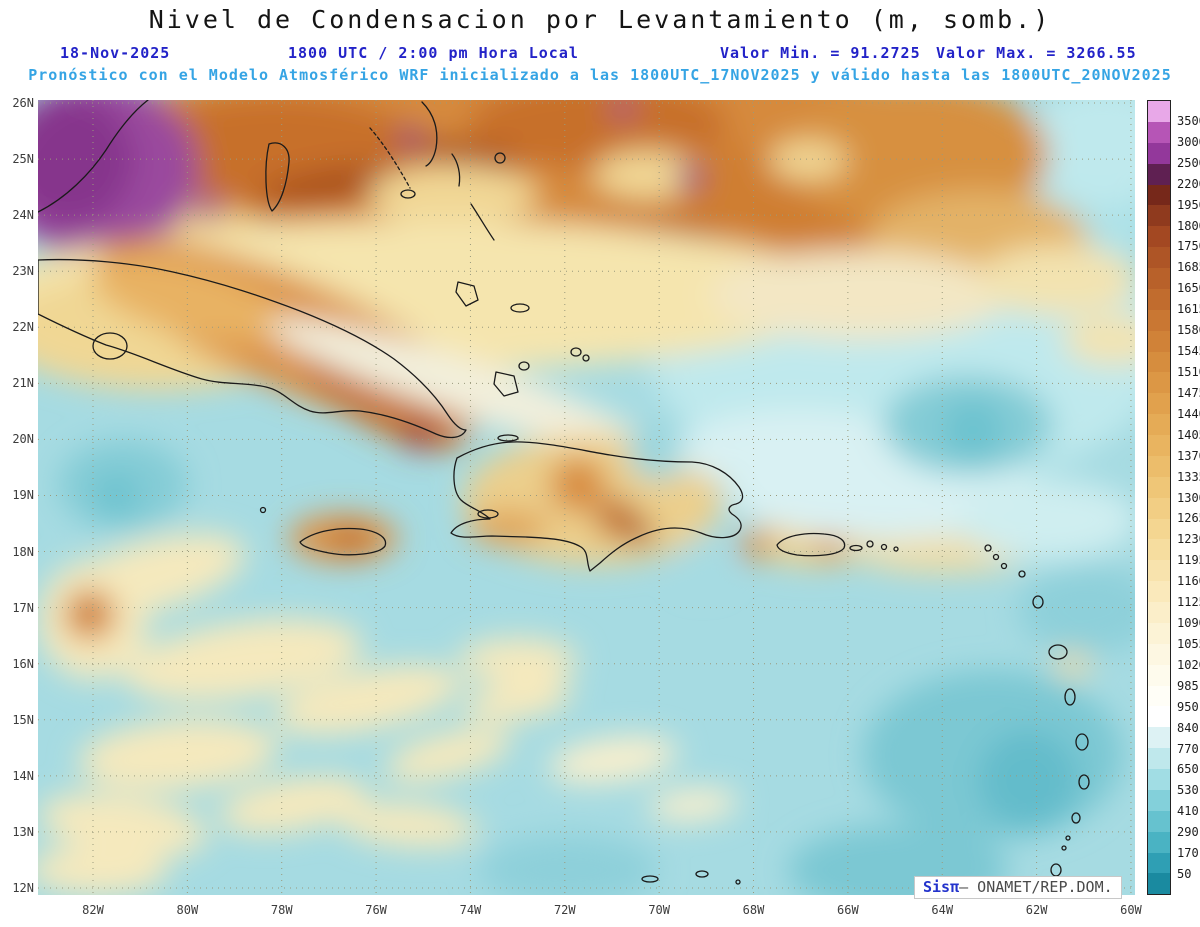 This screenshot has width=1200, height=927. I want to click on coast-acklins, so click(467, 294).